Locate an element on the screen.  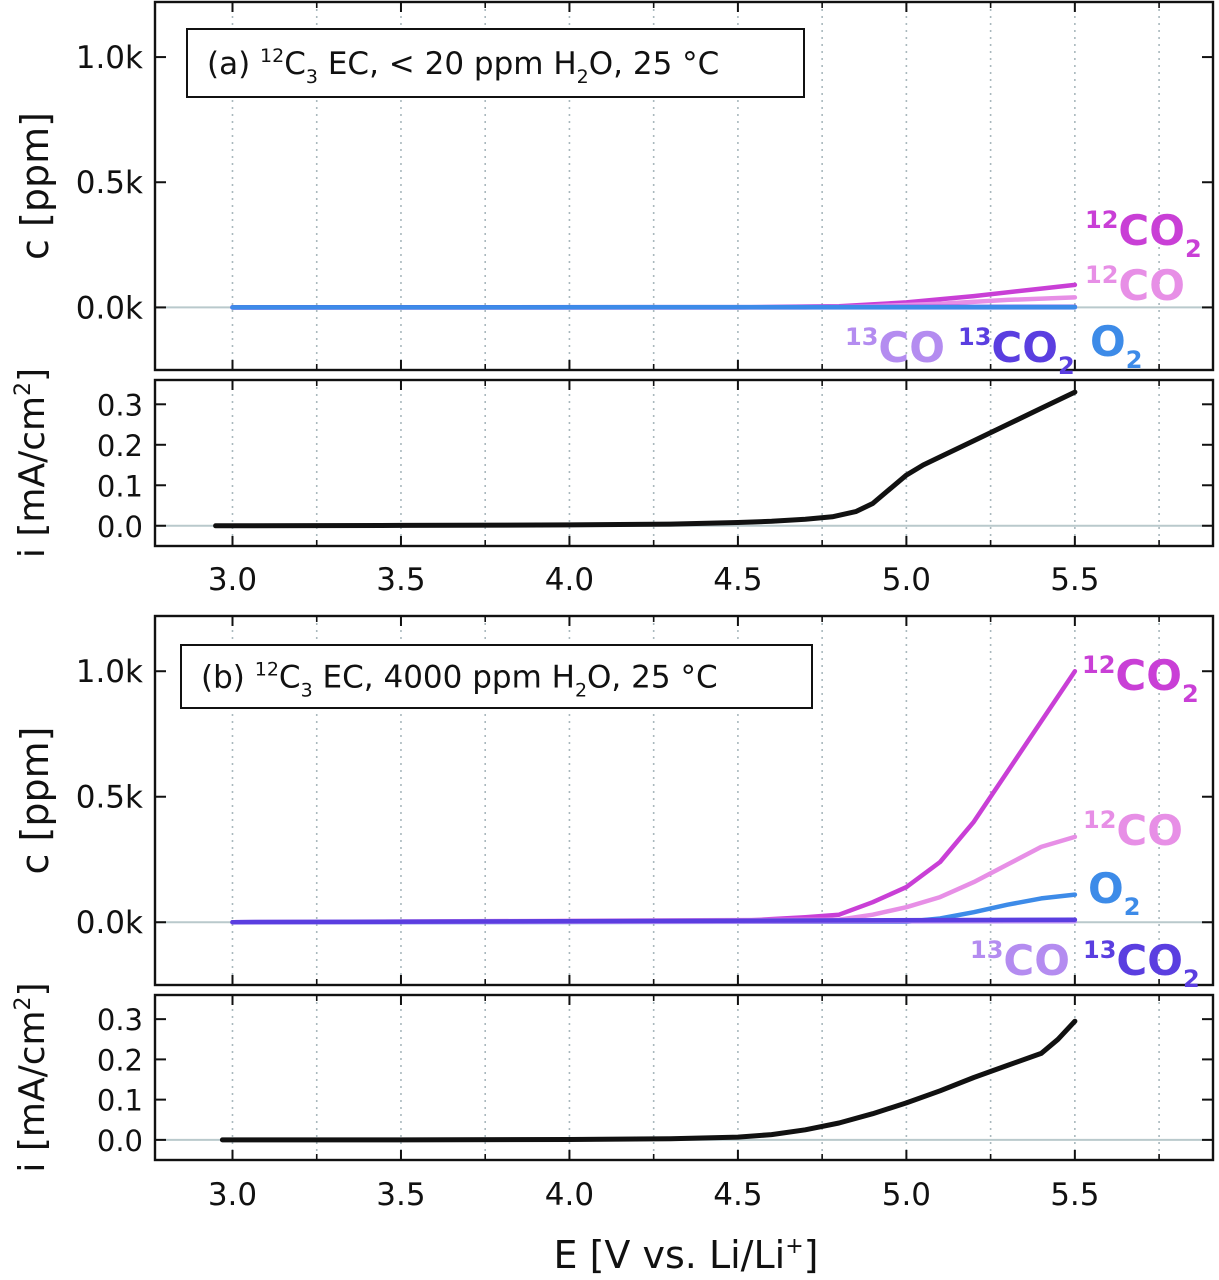
x-axis-label-text: E [V vs. Li/Li is located at coordinates (670, 1255).